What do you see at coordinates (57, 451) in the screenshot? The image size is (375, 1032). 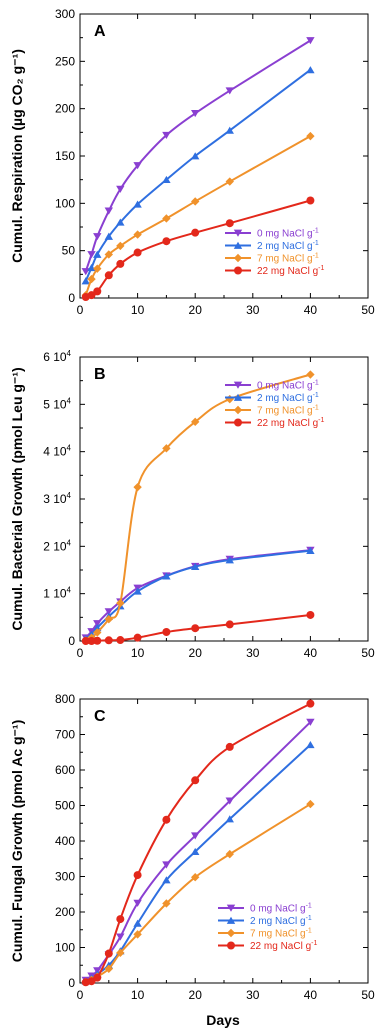 I see `y-tick-label: 4 104` at bounding box center [57, 451].